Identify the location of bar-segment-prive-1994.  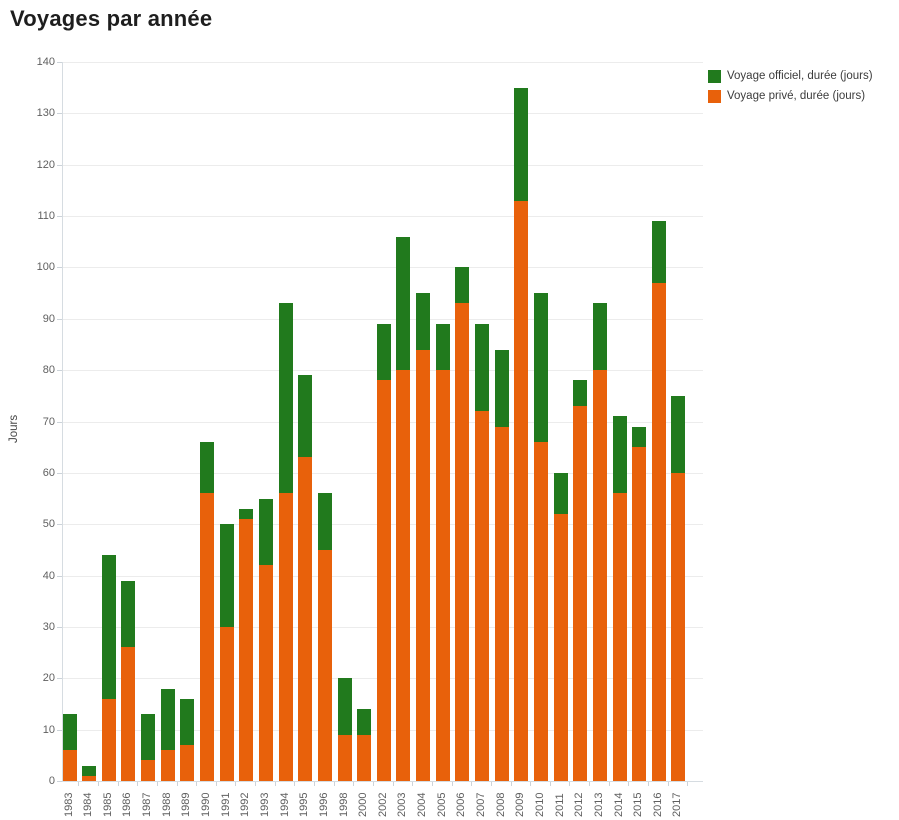
(285, 637).